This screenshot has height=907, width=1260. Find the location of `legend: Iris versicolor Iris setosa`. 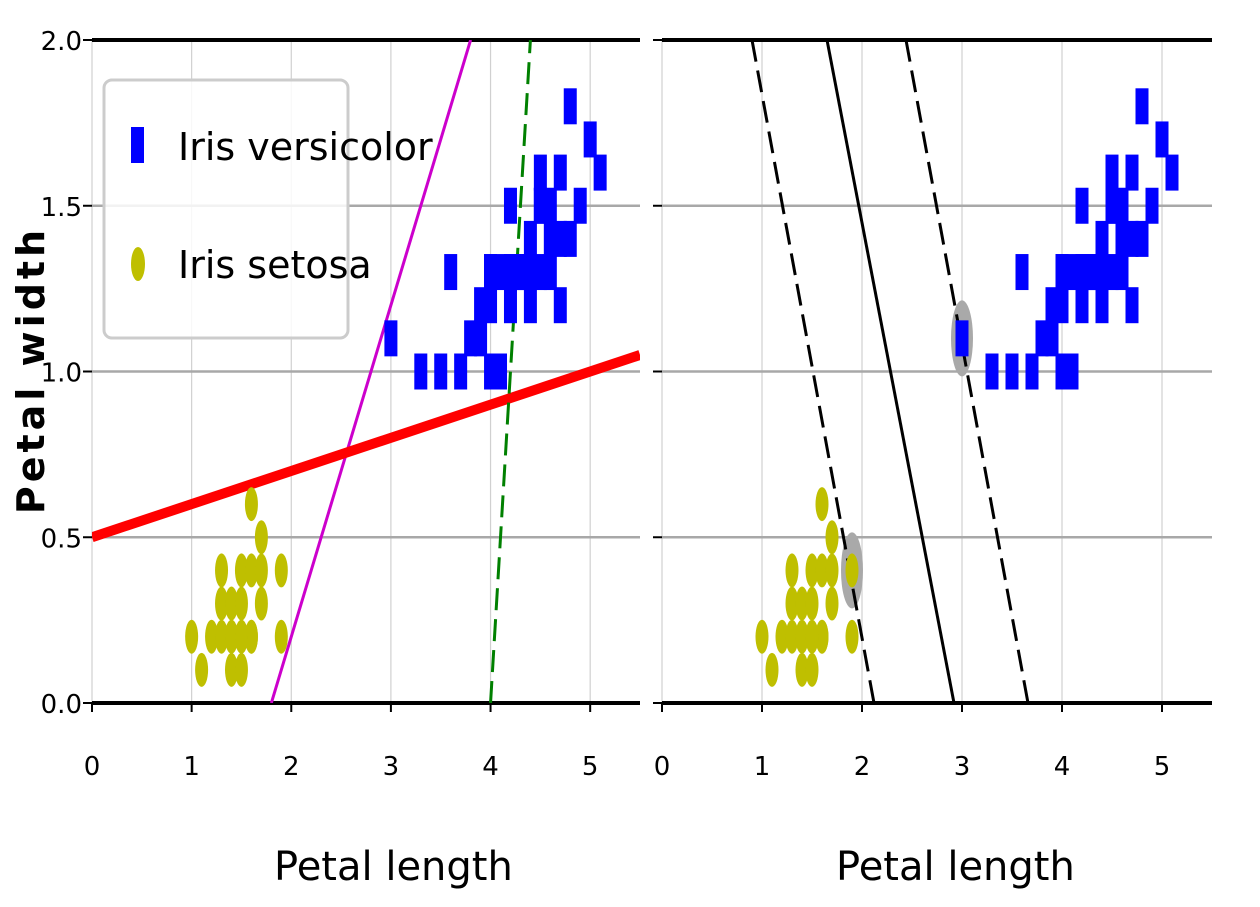

legend: Iris versicolor Iris setosa is located at coordinates (267, 209).